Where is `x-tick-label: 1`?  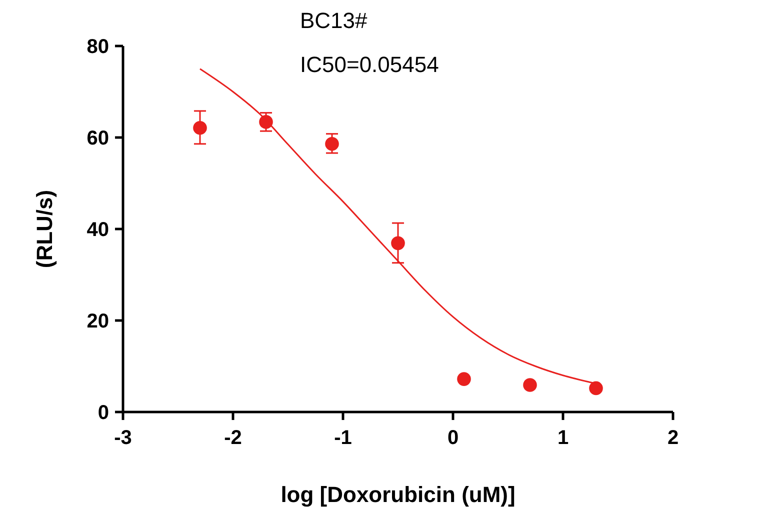 x-tick-label: 1 is located at coordinates (563, 438).